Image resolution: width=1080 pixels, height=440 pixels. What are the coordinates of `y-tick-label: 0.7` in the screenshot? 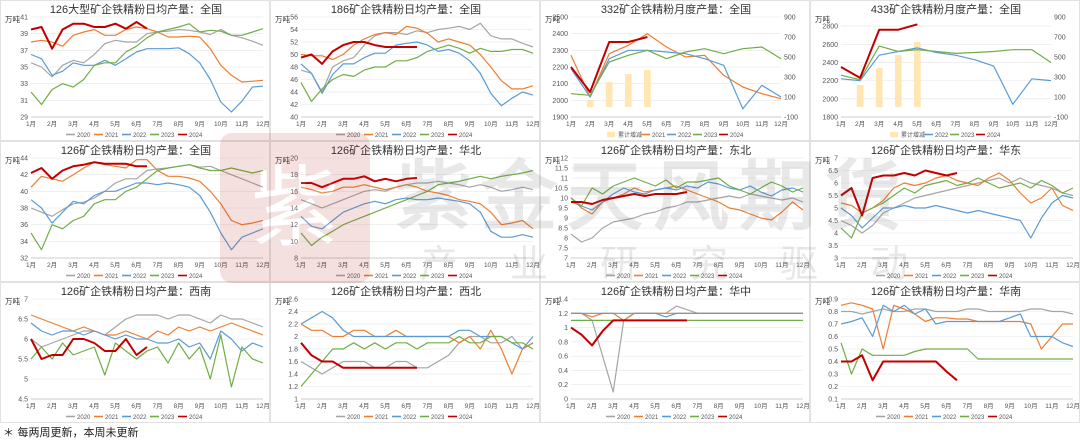 It's located at (833, 325).